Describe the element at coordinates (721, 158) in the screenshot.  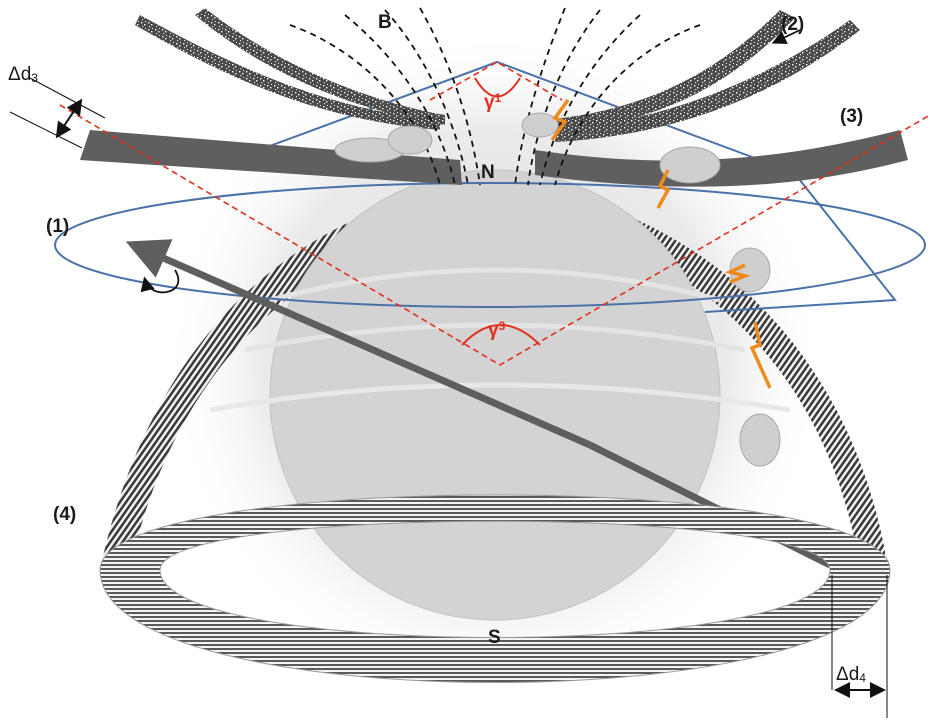
I see `current-sheet-right` at that location.